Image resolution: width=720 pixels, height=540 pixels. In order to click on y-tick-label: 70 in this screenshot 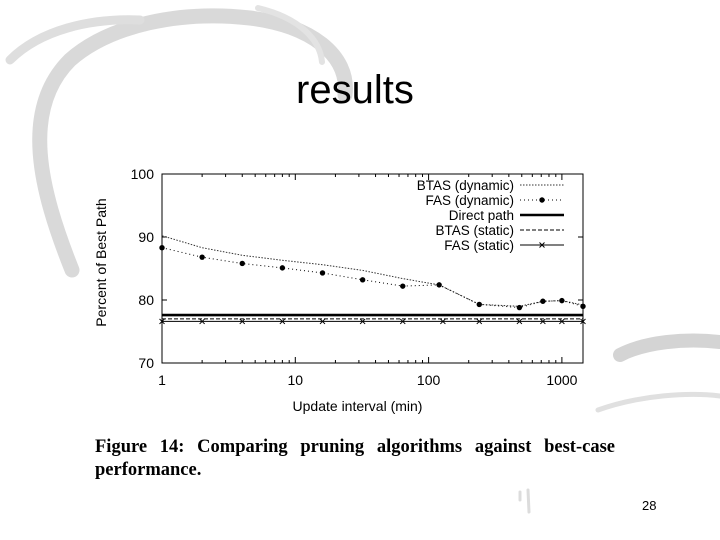, I will do `click(146, 363)`.